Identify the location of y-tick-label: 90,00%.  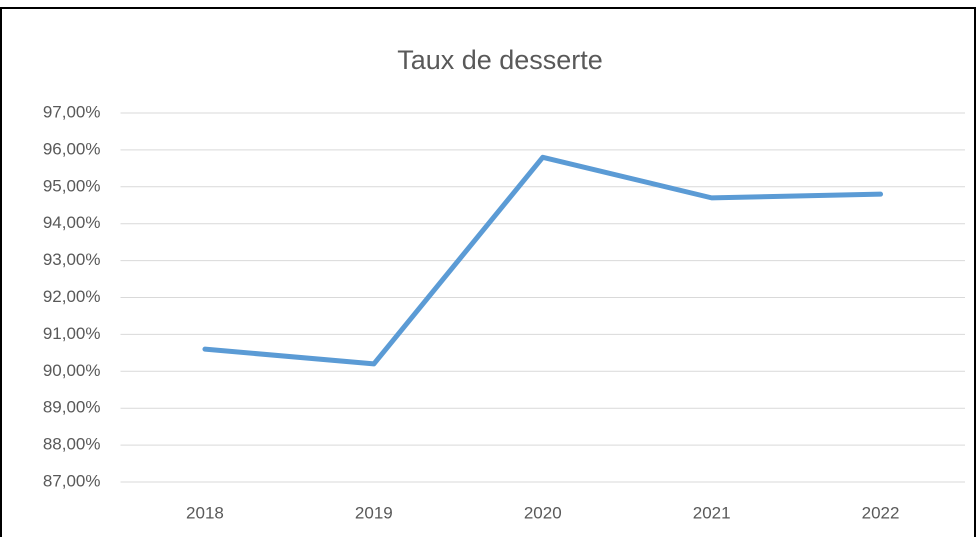
(72, 370).